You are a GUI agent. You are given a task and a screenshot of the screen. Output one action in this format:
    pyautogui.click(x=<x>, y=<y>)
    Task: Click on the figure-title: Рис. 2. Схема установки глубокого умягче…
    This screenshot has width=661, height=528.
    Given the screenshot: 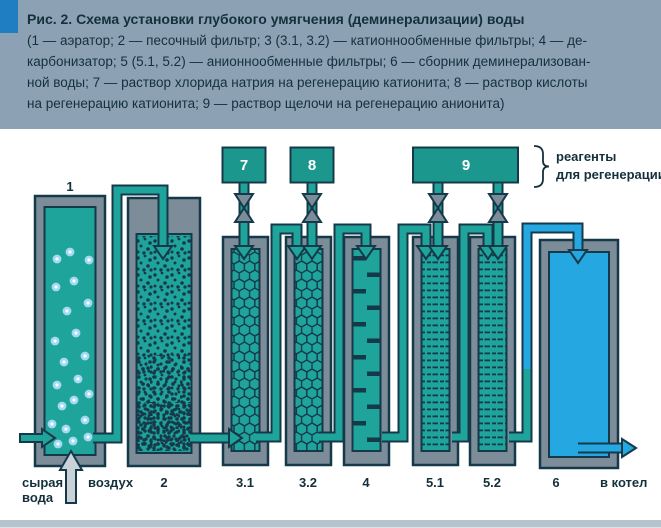 What is the action you would take?
    pyautogui.click(x=276, y=19)
    